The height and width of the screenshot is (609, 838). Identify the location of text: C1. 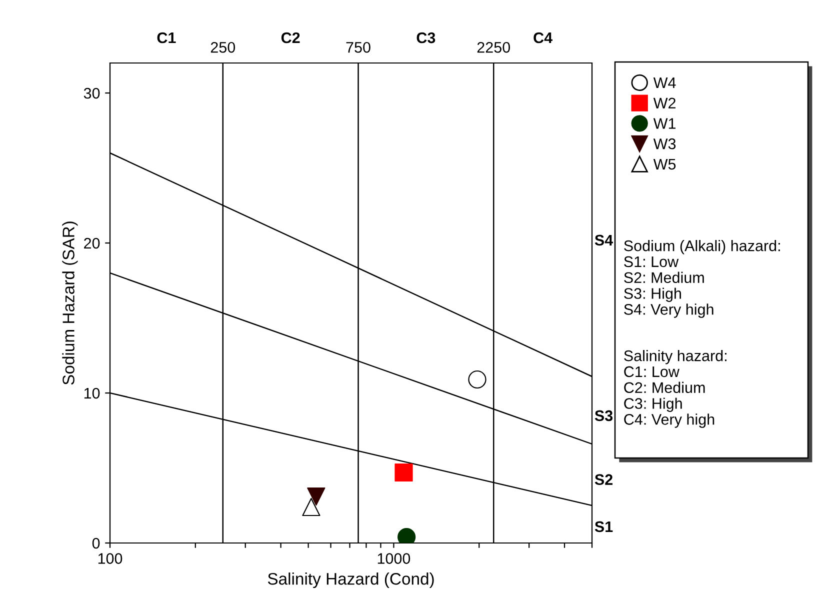
(166, 38).